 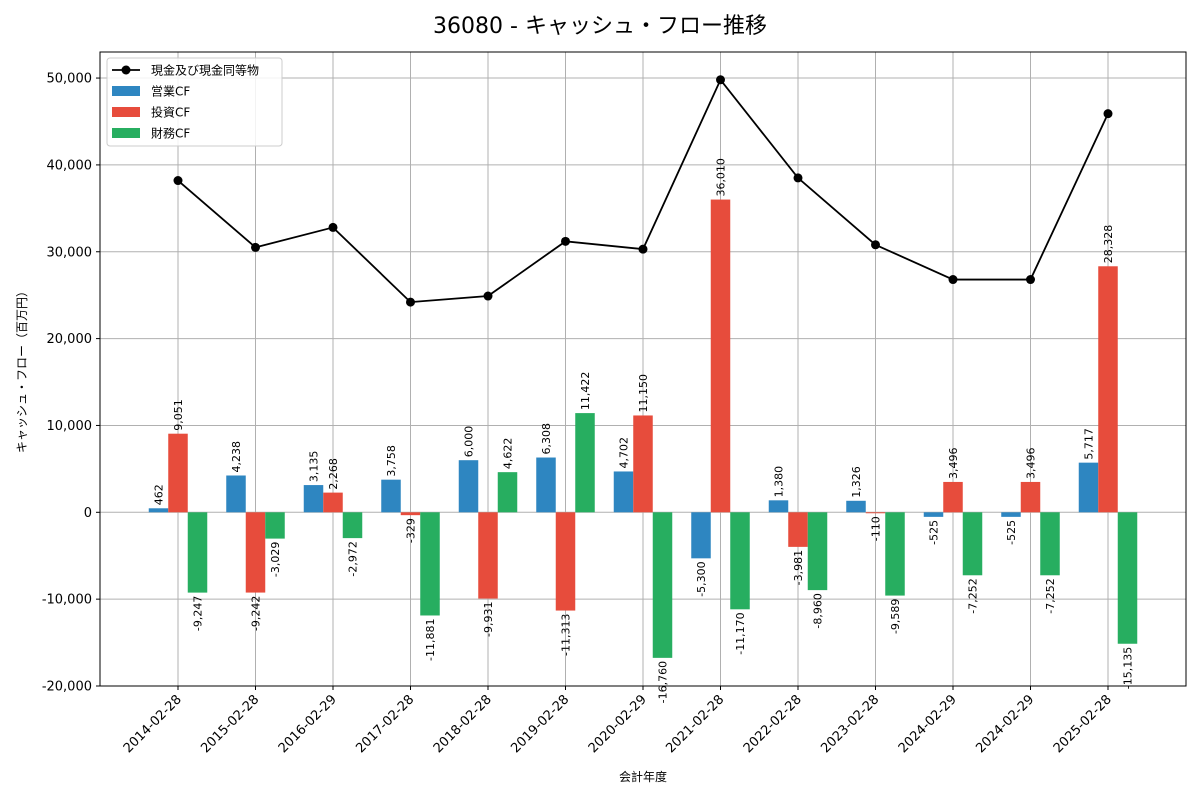 What do you see at coordinates (875, 513) in the screenshot?
I see `bar-投資CF-2023-02-28` at bounding box center [875, 513].